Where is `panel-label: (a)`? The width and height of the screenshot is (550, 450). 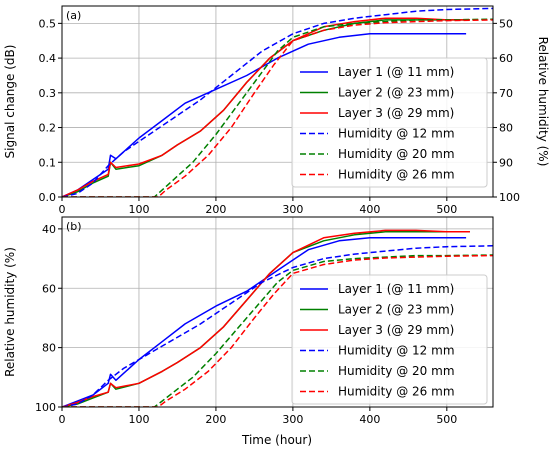
panel-label: (a) is located at coordinates (73, 15).